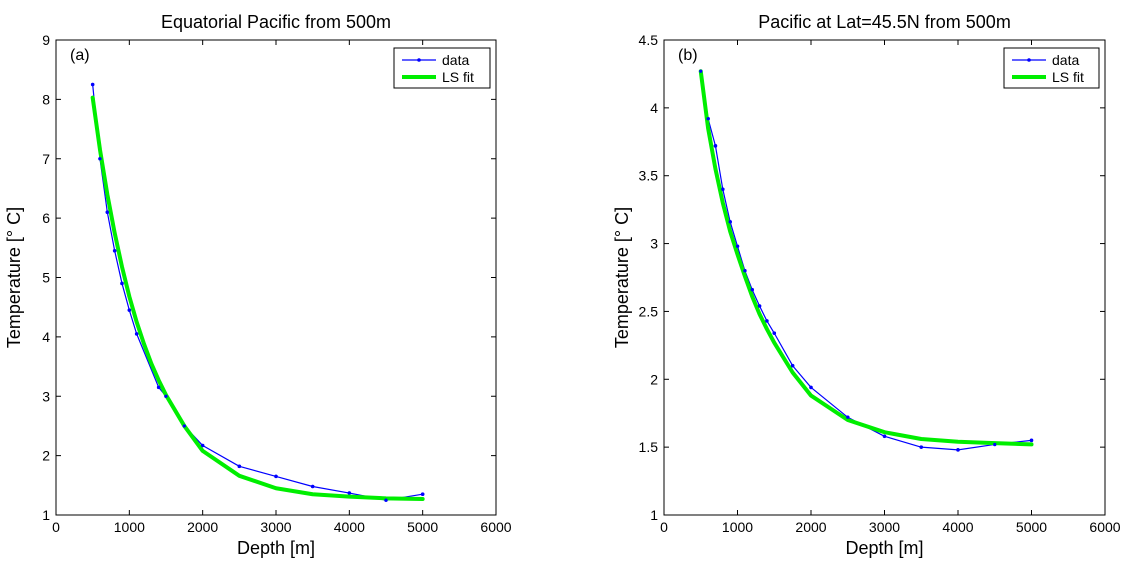  Describe the element at coordinates (46, 218) in the screenshot. I see `y-tick-label: 6` at that location.